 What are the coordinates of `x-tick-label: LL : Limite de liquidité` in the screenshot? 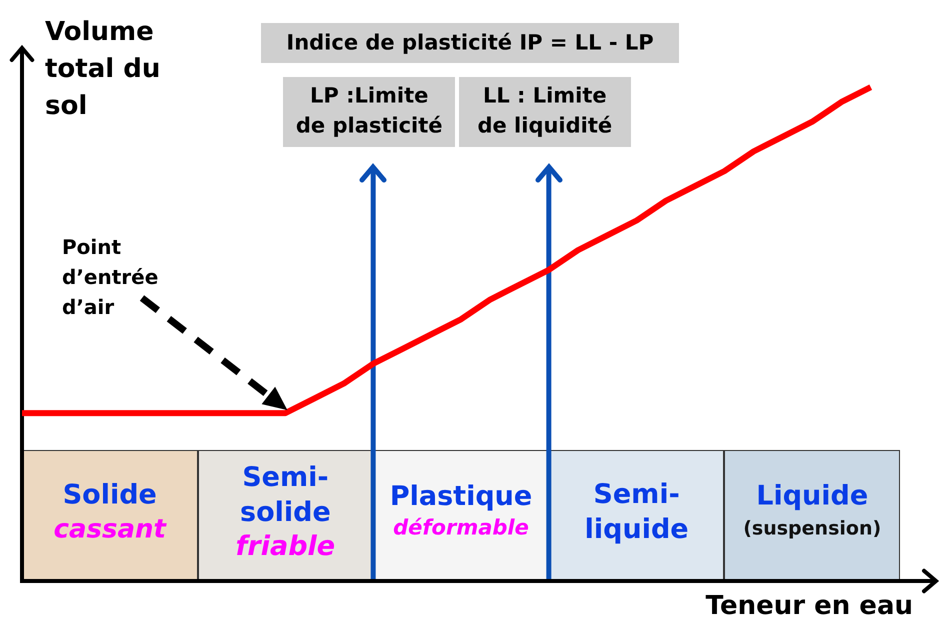 It's located at (544, 110).